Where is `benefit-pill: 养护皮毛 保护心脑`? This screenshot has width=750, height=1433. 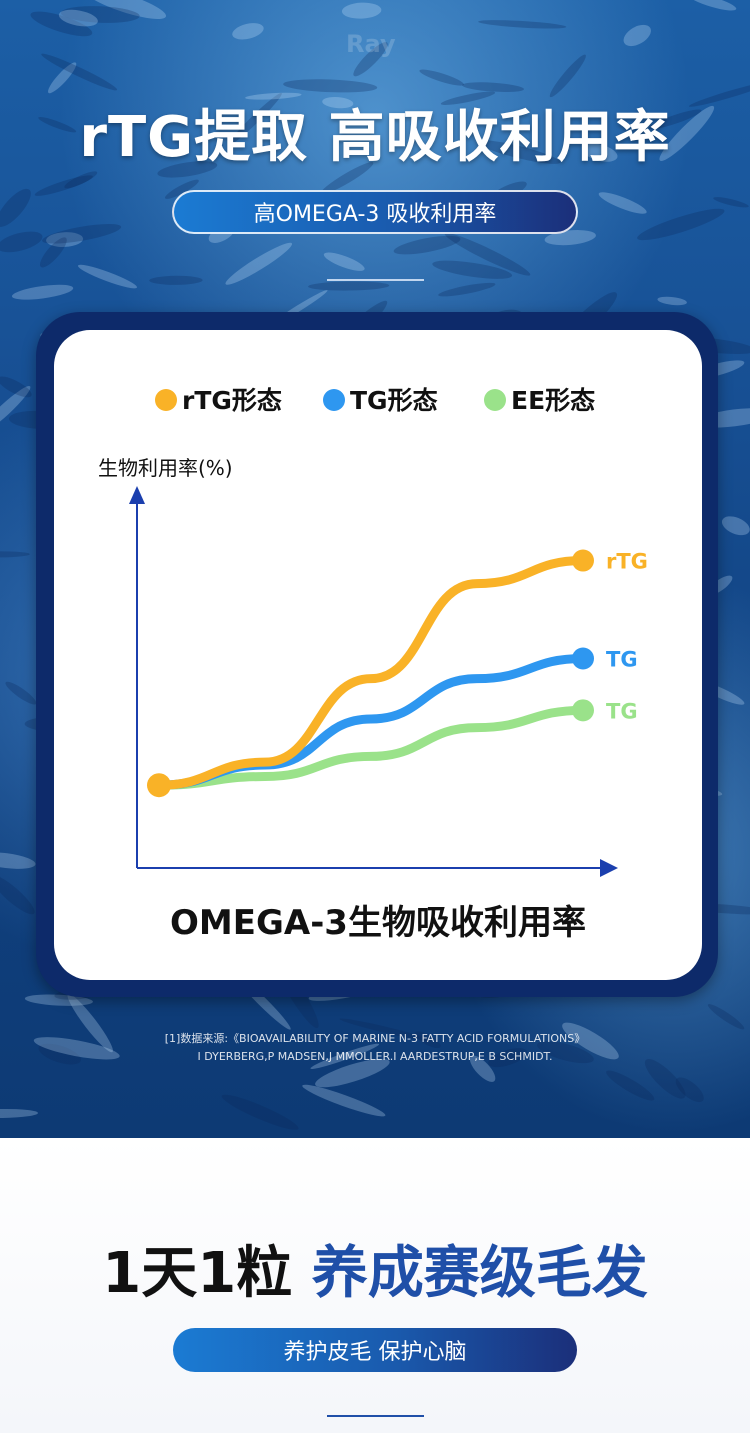 benefit-pill: 养护皮毛 保护心脑 is located at coordinates (375, 1350).